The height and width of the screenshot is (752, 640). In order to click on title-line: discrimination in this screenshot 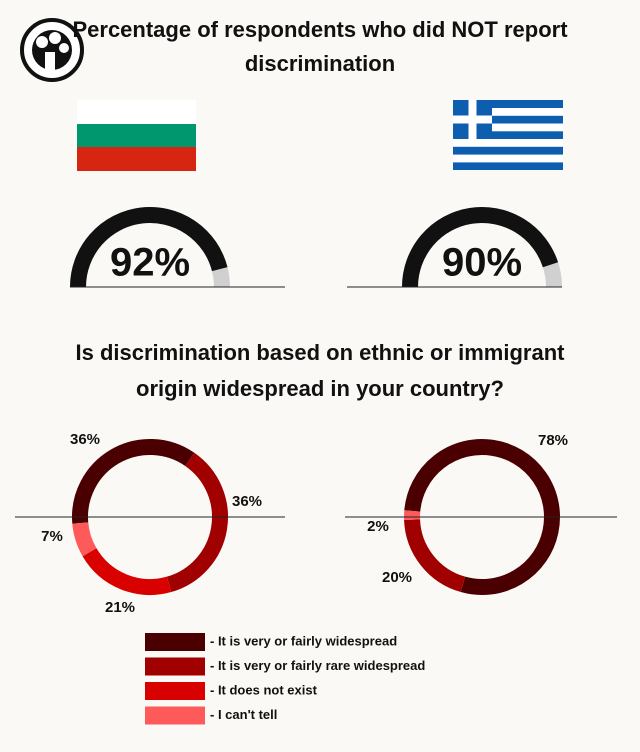, I will do `click(320, 63)`.